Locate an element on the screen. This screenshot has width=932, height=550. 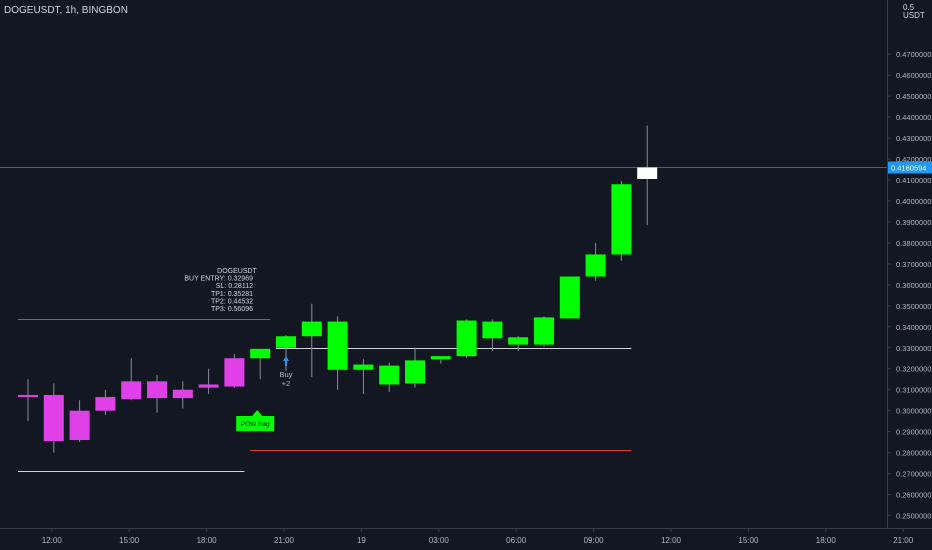
y-tick-label: 0.4400000 is located at coordinates (913, 117).